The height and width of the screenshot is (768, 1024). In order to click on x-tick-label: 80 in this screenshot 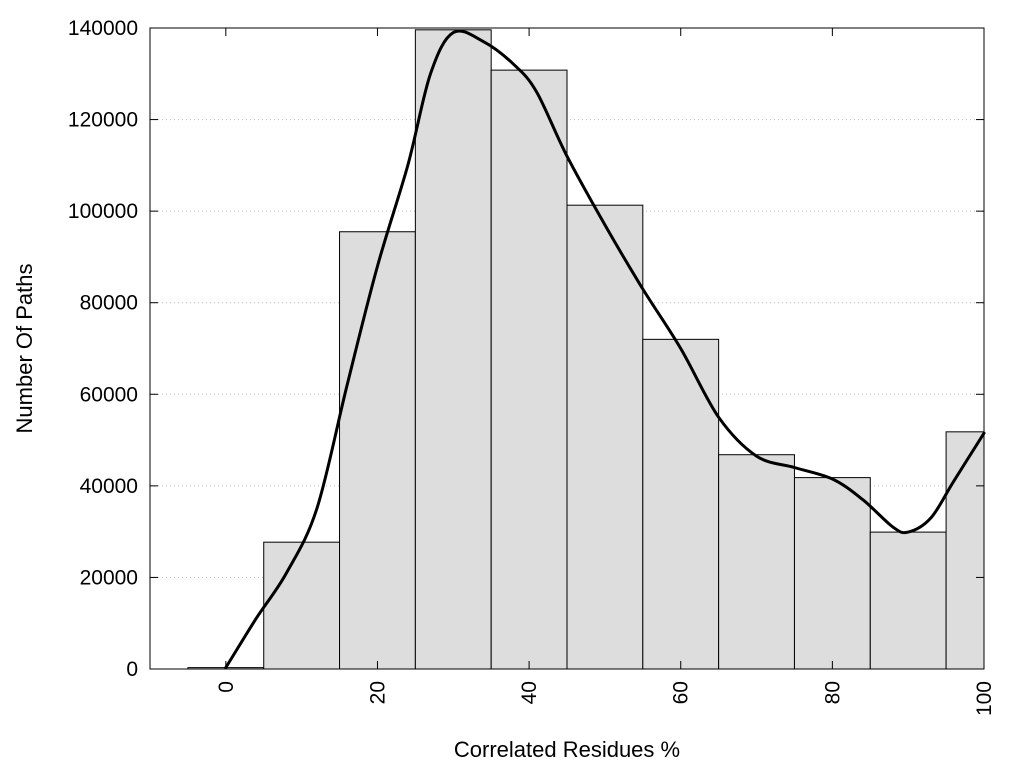, I will do `click(832, 692)`.